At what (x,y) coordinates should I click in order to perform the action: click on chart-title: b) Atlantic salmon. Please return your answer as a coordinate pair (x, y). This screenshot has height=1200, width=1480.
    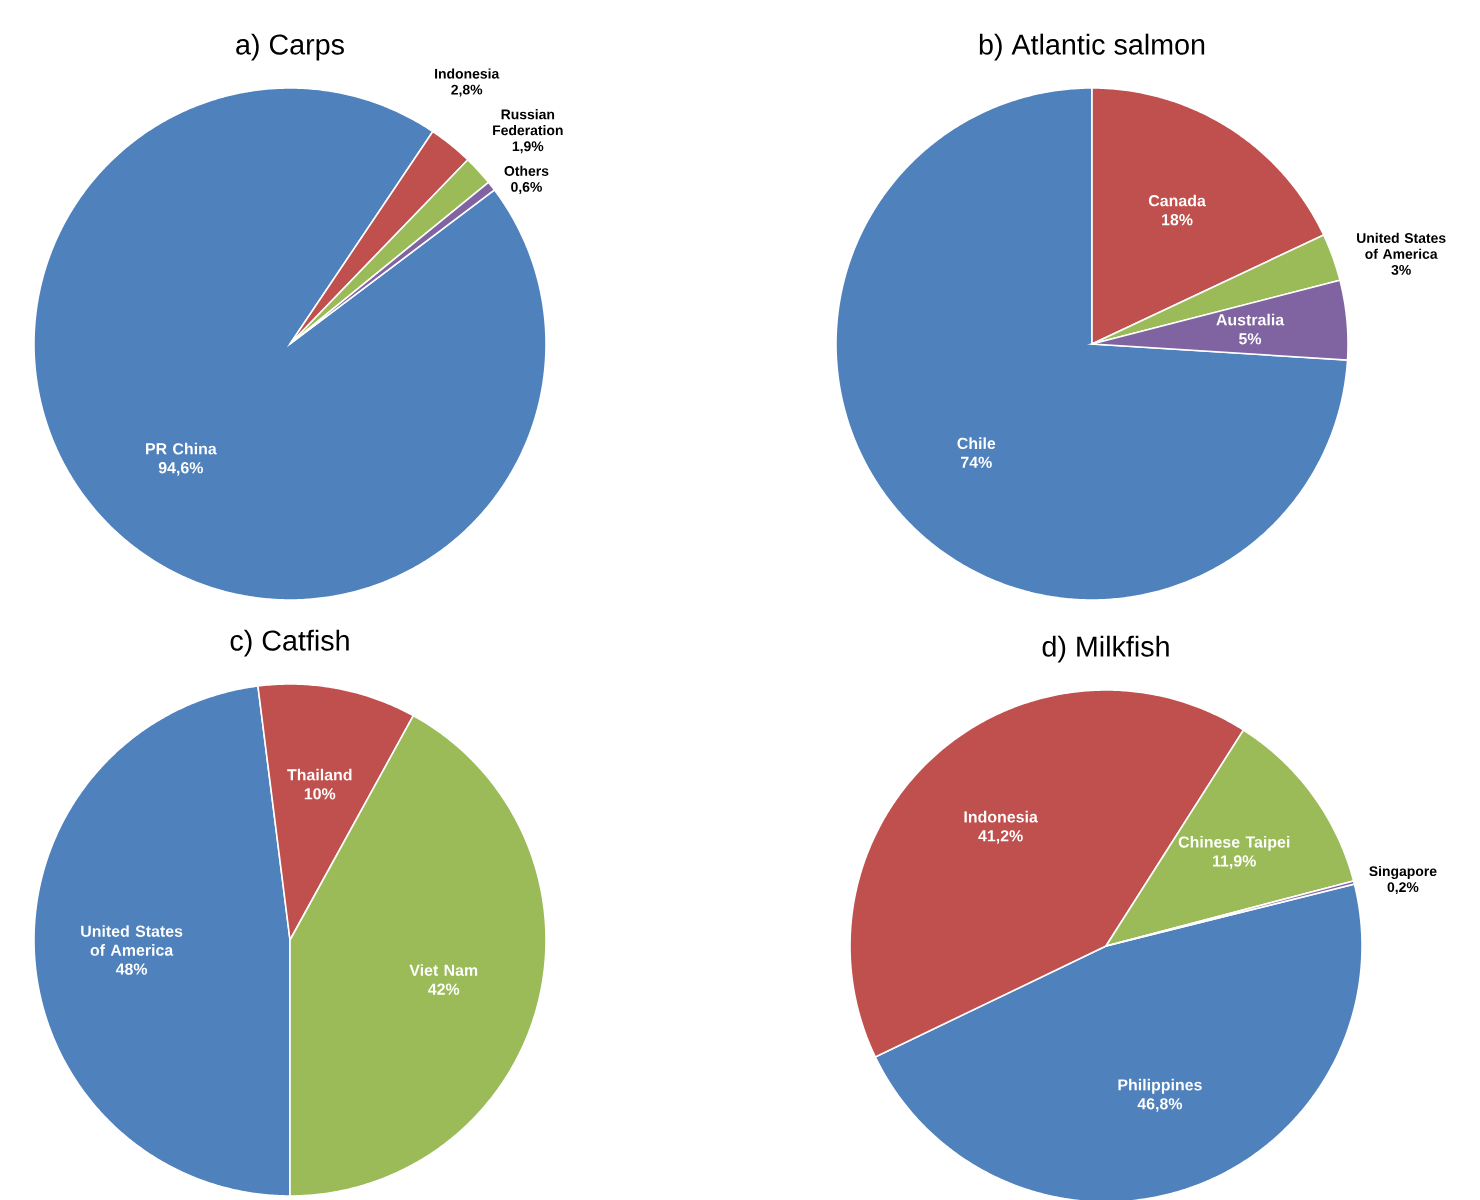
    Looking at the image, I should click on (1092, 47).